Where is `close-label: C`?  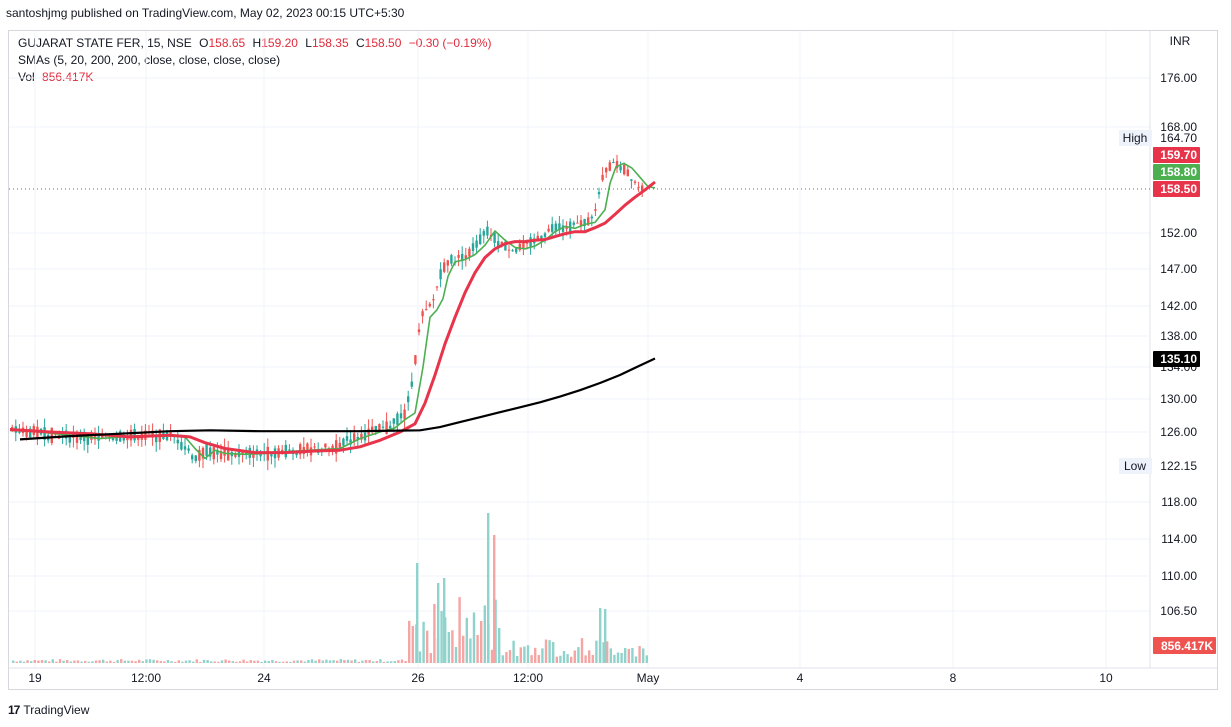
close-label: C is located at coordinates (360, 43).